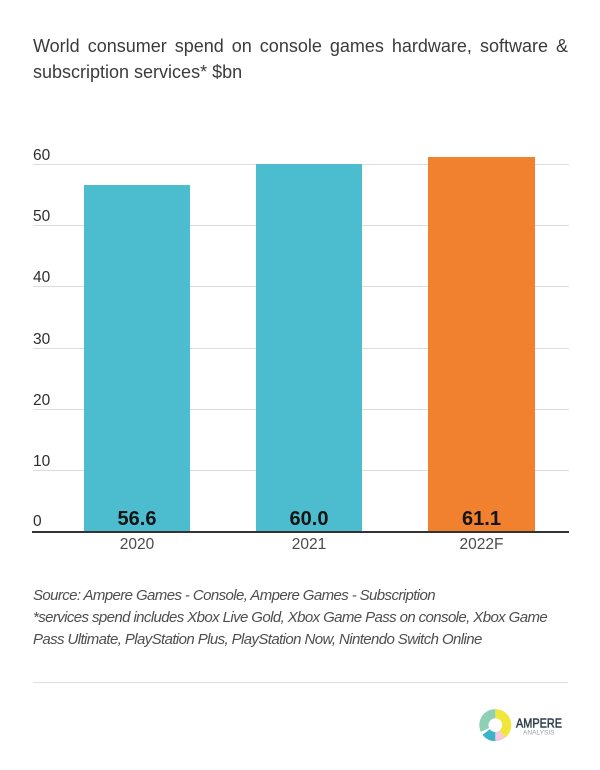 This screenshot has height=770, width=600. I want to click on svg-text: ANALYSIS, so click(539, 732).